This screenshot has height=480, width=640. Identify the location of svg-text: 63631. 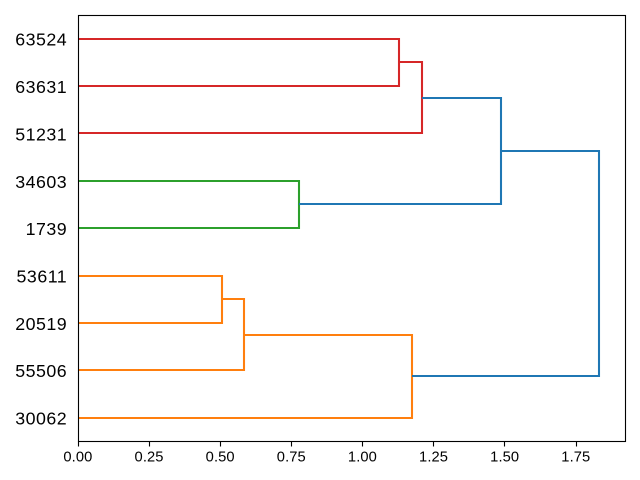
(41, 87).